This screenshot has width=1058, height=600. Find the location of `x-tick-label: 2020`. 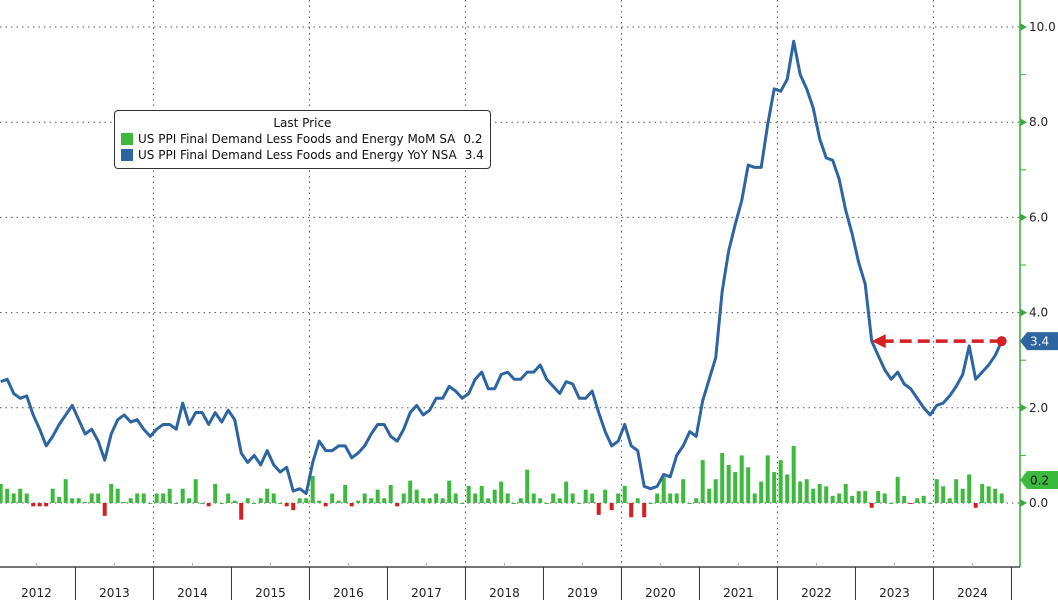

x-tick-label: 2020 is located at coordinates (660, 593).